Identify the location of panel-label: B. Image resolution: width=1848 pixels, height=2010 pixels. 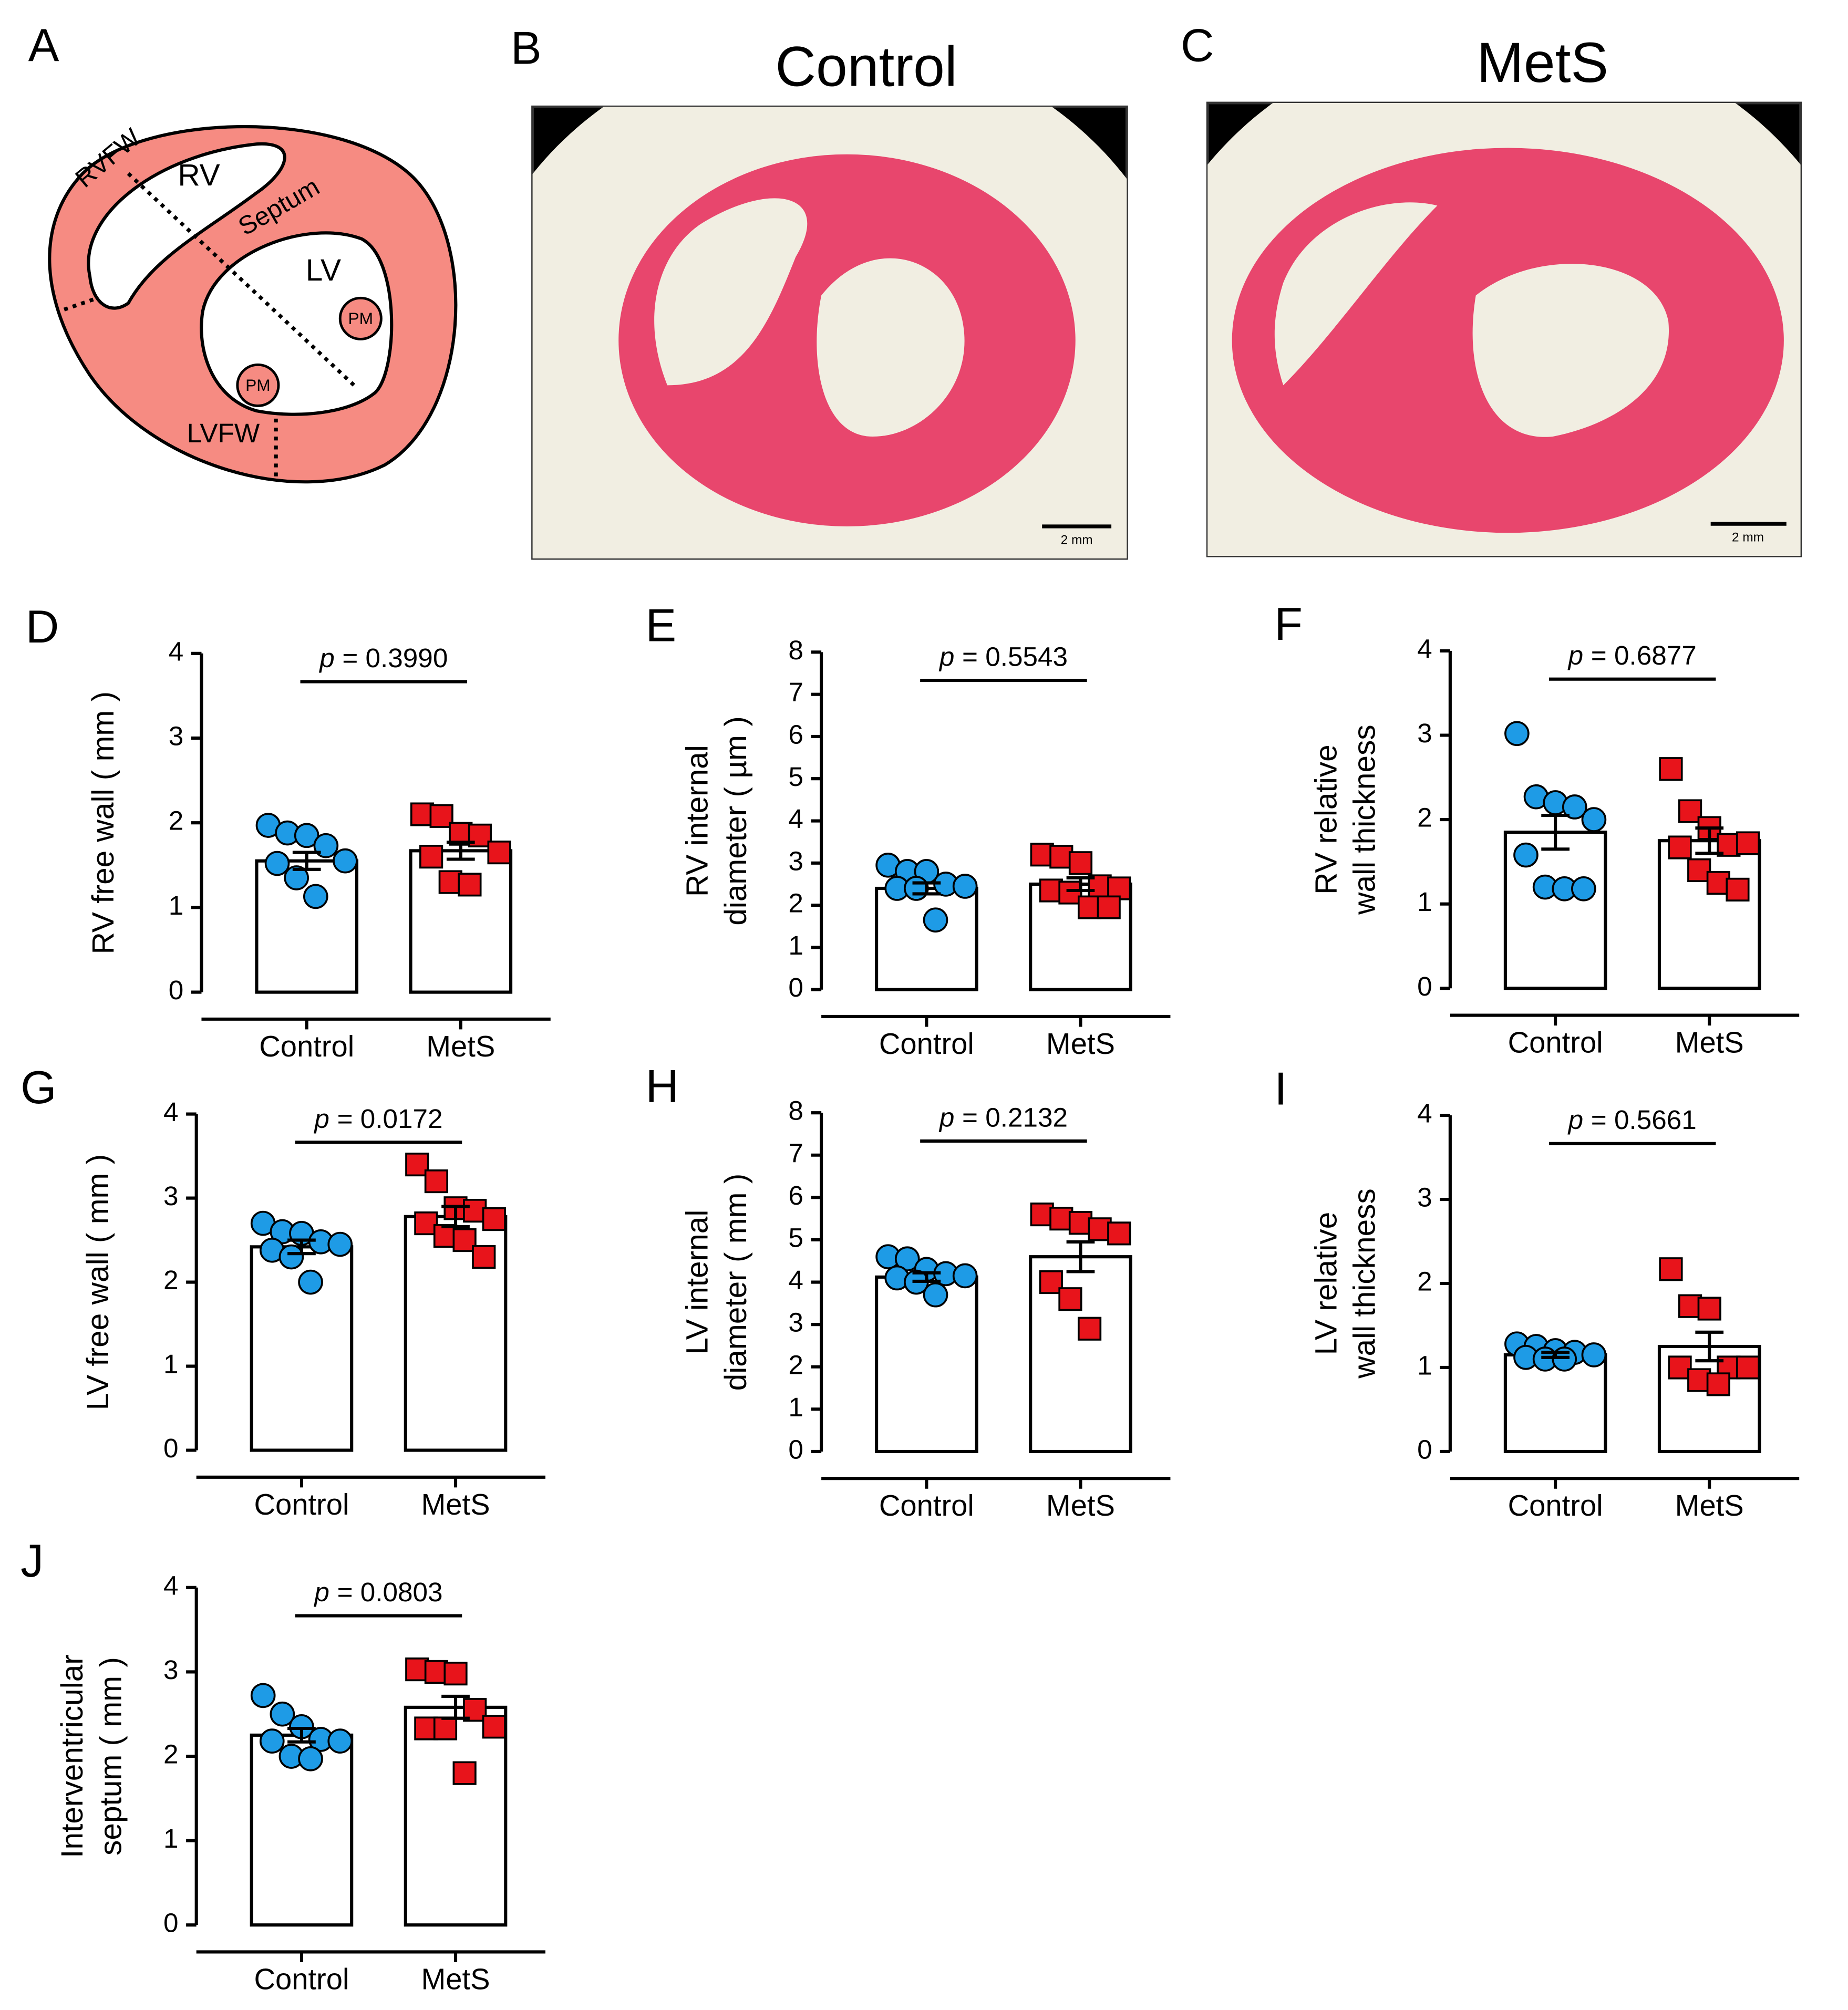
(526, 48).